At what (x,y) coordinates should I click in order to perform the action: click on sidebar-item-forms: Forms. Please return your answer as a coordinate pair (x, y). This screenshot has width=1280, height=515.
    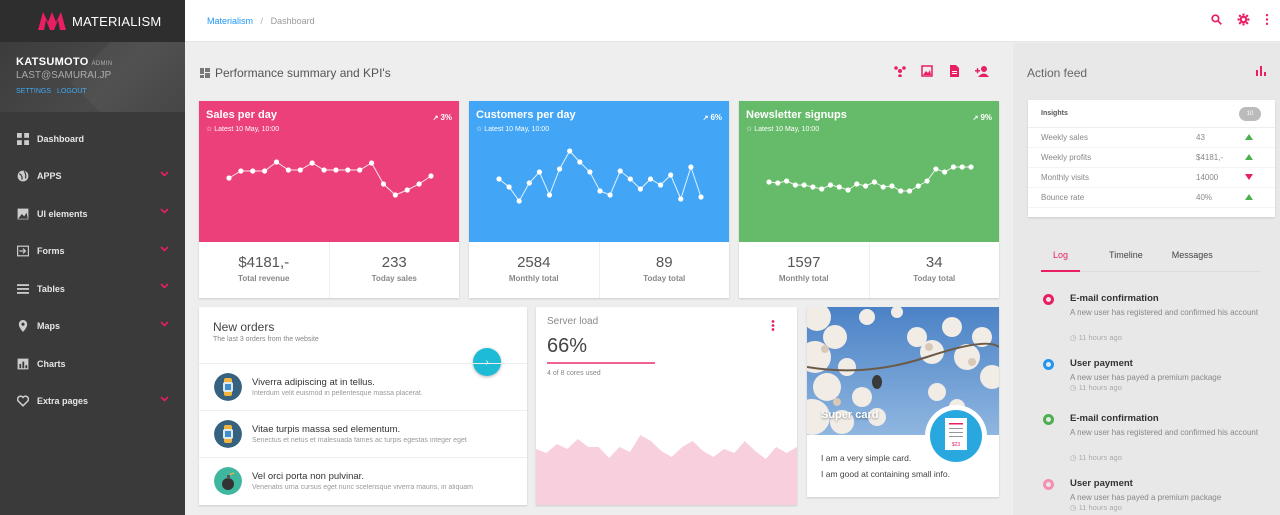
    Looking at the image, I should click on (92, 252).